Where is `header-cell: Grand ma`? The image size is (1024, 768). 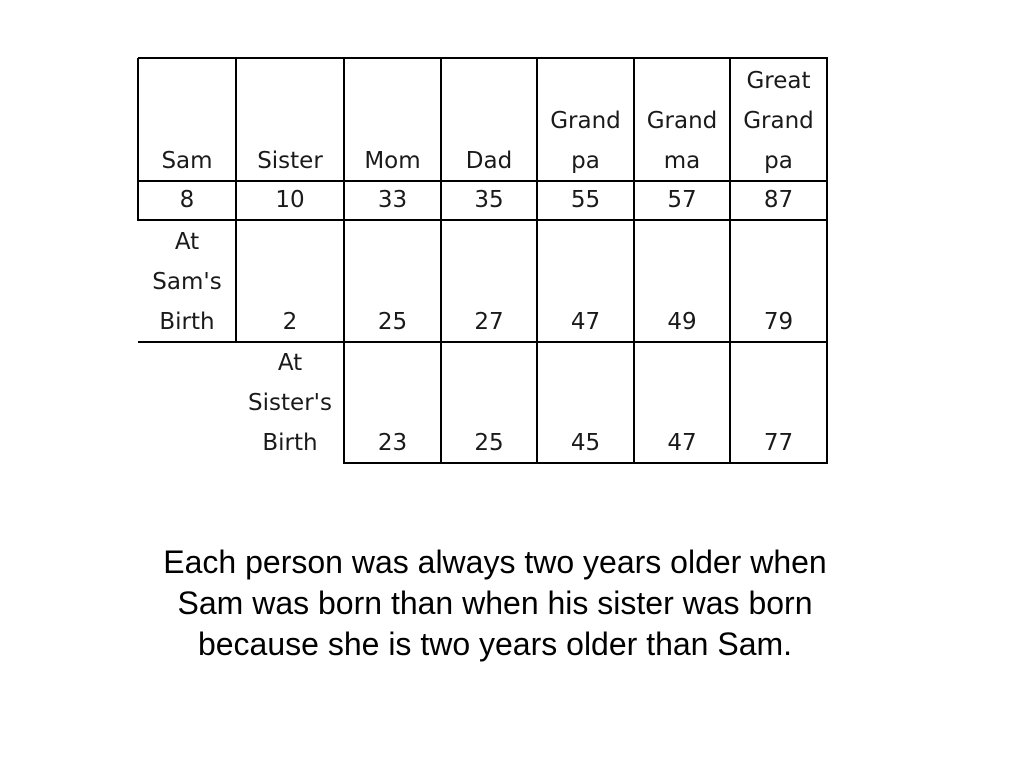 header-cell: Grand ma is located at coordinates (682, 119).